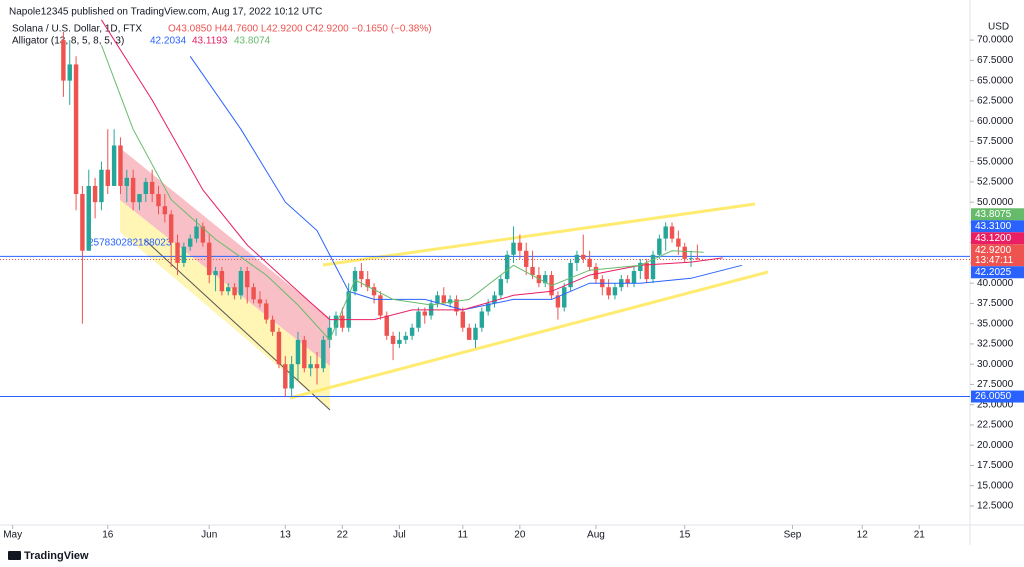 This screenshot has width=1024, height=567. What do you see at coordinates (14, 555) in the screenshot?
I see `brand-logo` at bounding box center [14, 555].